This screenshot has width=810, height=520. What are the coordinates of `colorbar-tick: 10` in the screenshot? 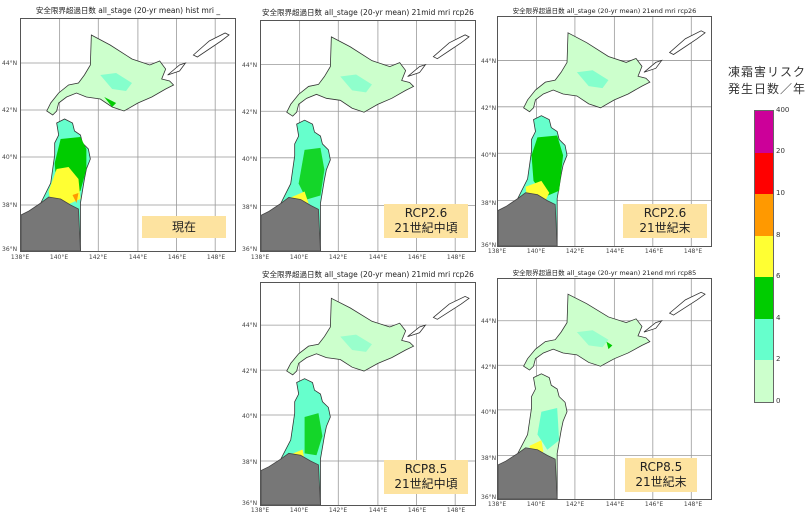 It's located at (780, 193).